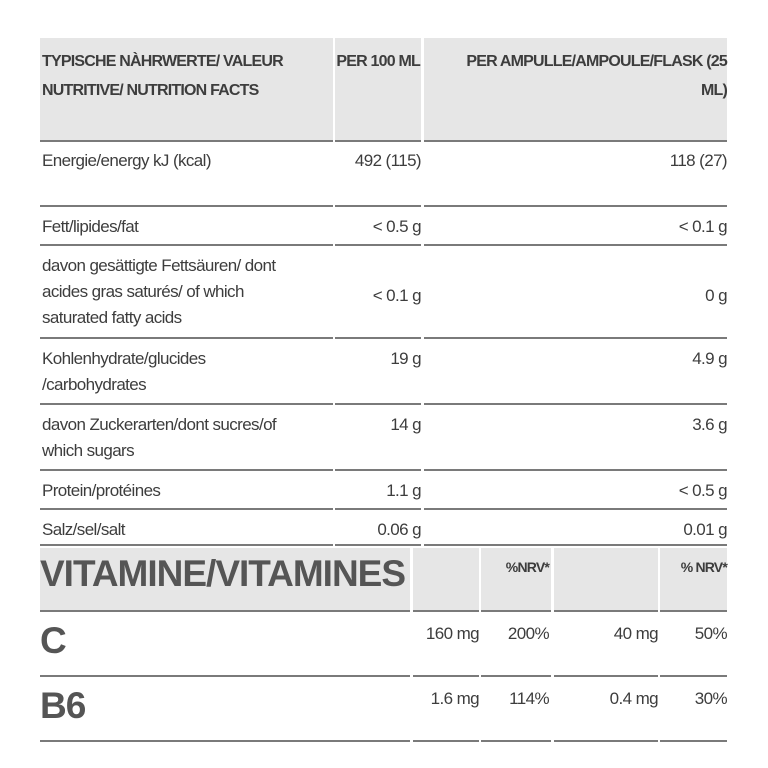 This screenshot has height=768, width=768. What do you see at coordinates (186, 528) in the screenshot?
I see `nutrient-label: Salz/sel/salt` at bounding box center [186, 528].